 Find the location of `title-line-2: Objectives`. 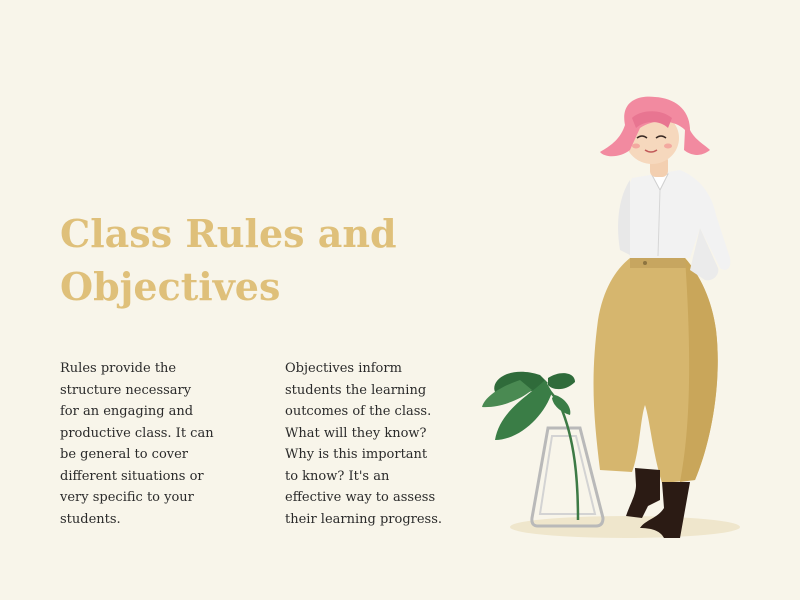

title-line-2: Objectives is located at coordinates (170, 286).